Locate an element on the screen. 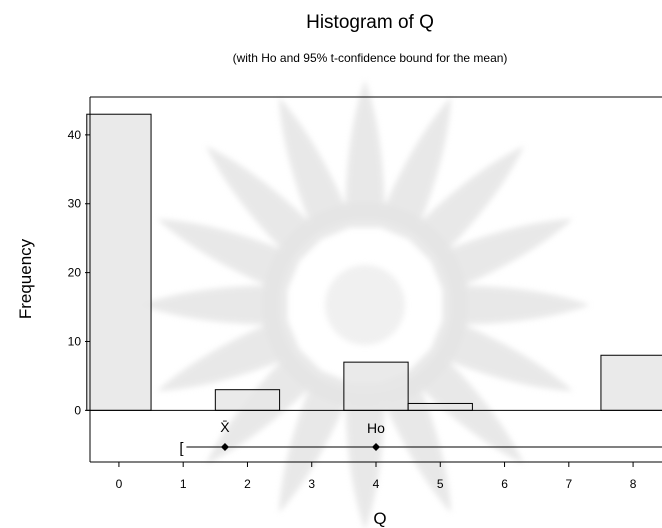  y-tick-label: 40 is located at coordinates (75, 135).